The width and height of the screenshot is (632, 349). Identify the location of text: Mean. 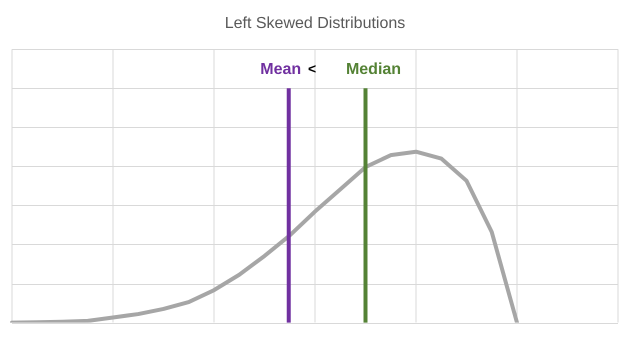
(281, 69).